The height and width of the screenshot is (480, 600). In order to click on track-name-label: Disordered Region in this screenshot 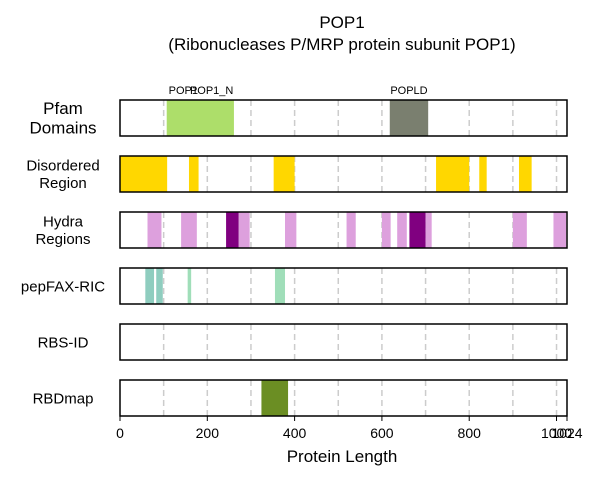, I will do `click(62, 175)`.